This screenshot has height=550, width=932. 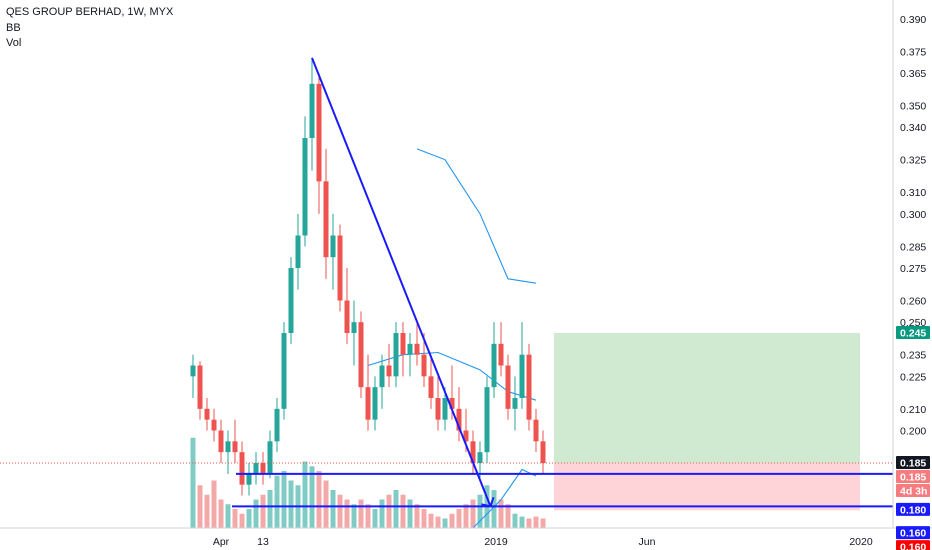 What do you see at coordinates (504, 498) in the screenshot?
I see `bollinger-lower` at bounding box center [504, 498].